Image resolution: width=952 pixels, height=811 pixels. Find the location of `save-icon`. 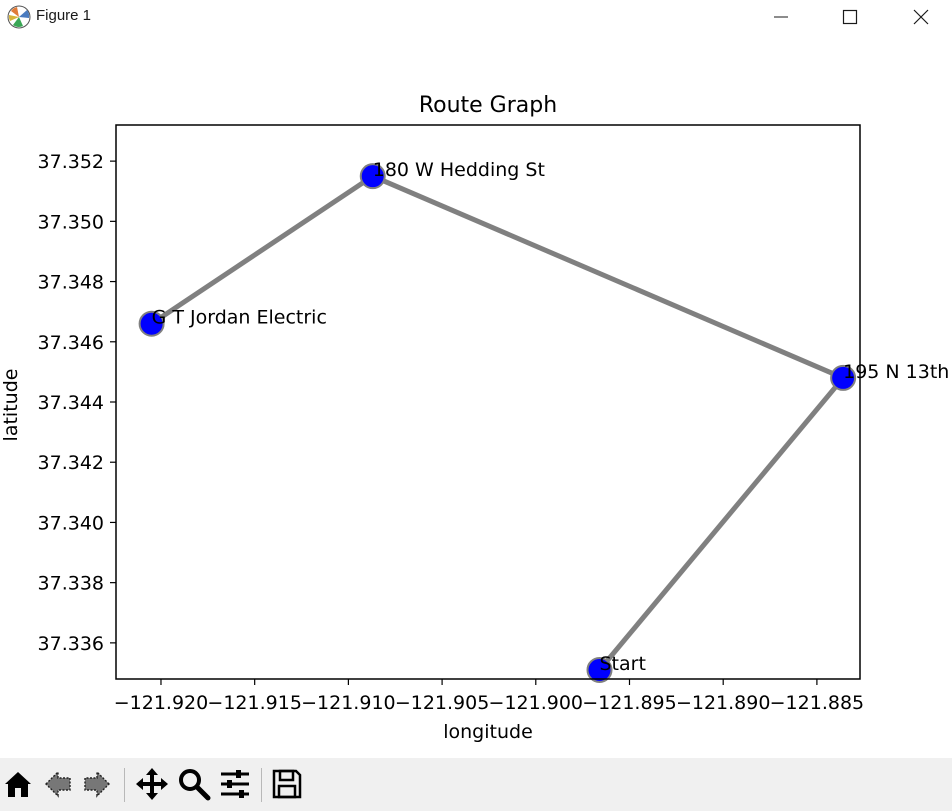

save-icon is located at coordinates (287, 784).